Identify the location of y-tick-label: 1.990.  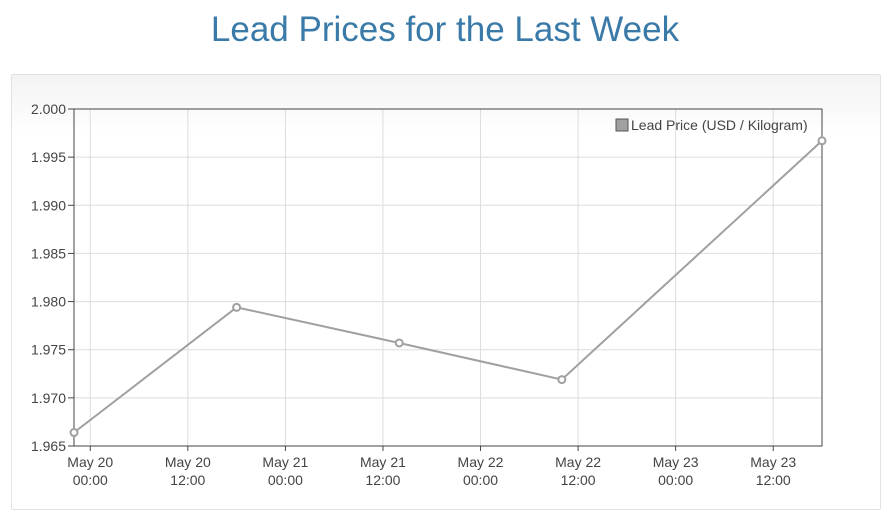
(48, 205).